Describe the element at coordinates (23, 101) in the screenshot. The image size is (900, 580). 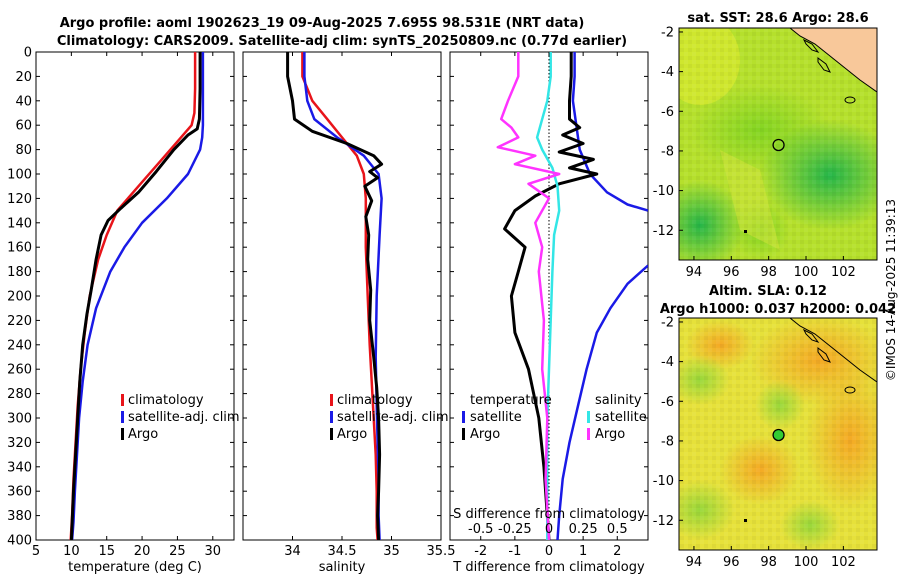
I see `depth-tick-label: 40` at that location.